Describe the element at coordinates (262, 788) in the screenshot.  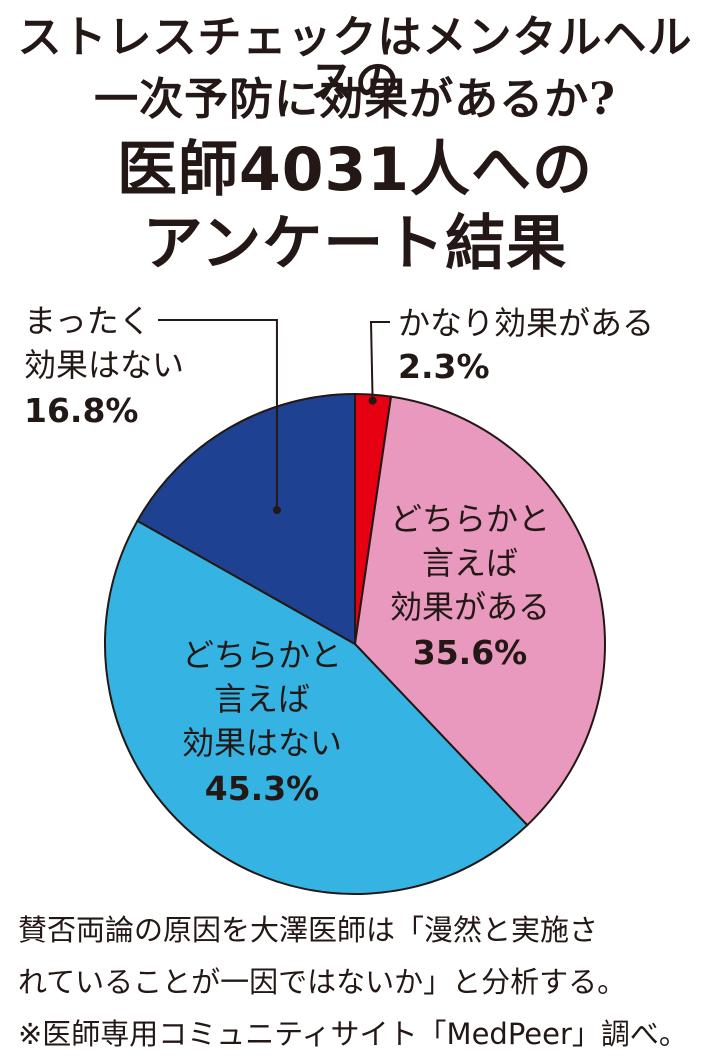
I see `slice-value-label: 45.3%` at that location.